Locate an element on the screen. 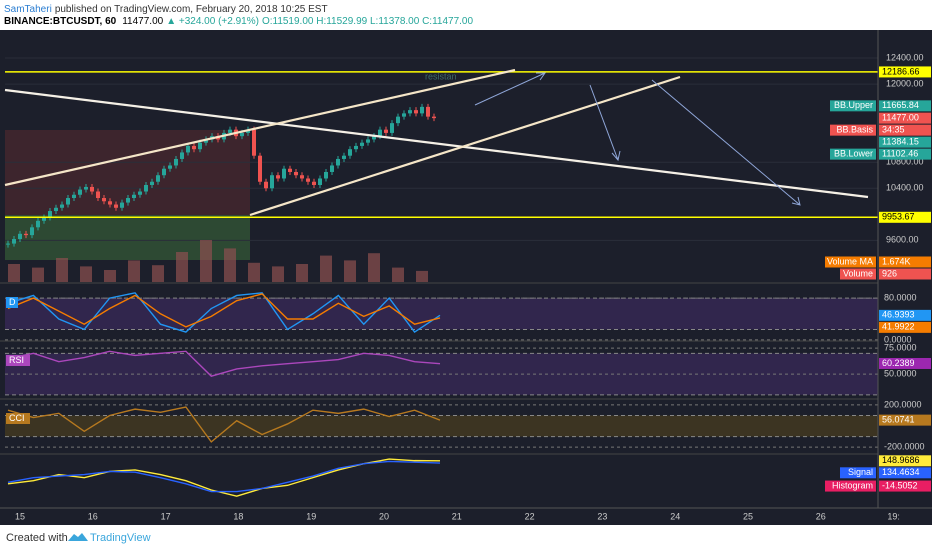 The width and height of the screenshot is (932, 555). price-label: 34:35 is located at coordinates (893, 130).